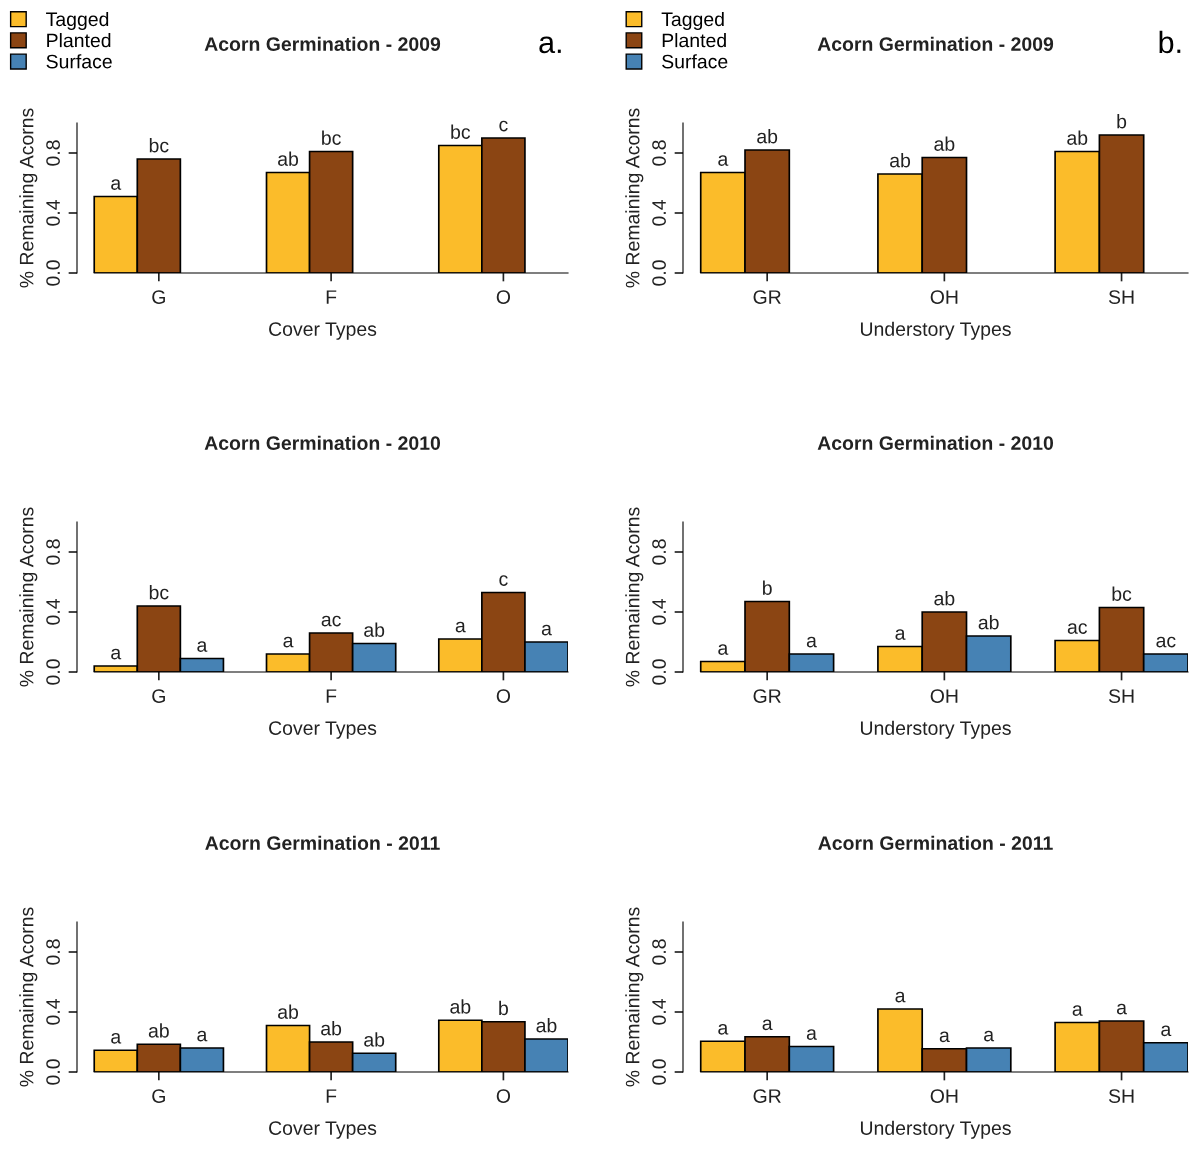  Describe the element at coordinates (1170, 42) in the screenshot. I see `text: b.` at that location.